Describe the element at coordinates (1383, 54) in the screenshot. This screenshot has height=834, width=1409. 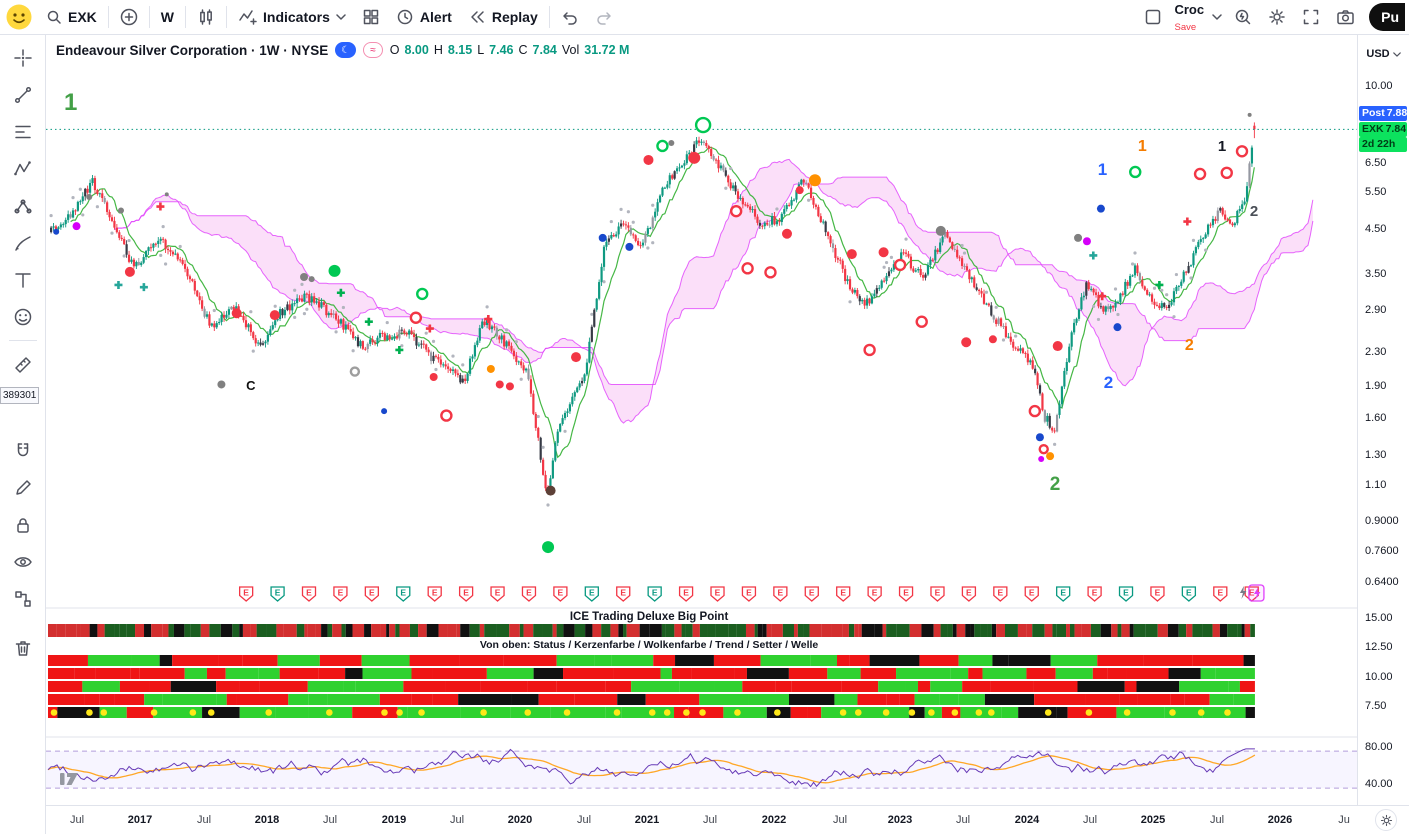
I see `currency-selector: USD` at that location.